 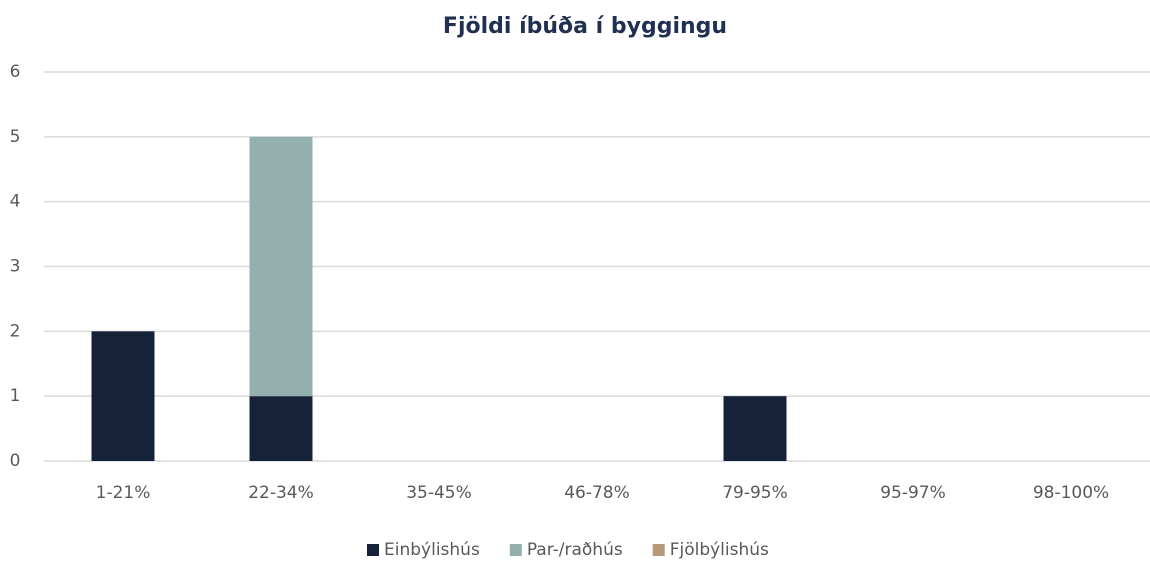 What do you see at coordinates (1071, 493) in the screenshot?
I see `x-tick-label: 98-100%` at bounding box center [1071, 493].